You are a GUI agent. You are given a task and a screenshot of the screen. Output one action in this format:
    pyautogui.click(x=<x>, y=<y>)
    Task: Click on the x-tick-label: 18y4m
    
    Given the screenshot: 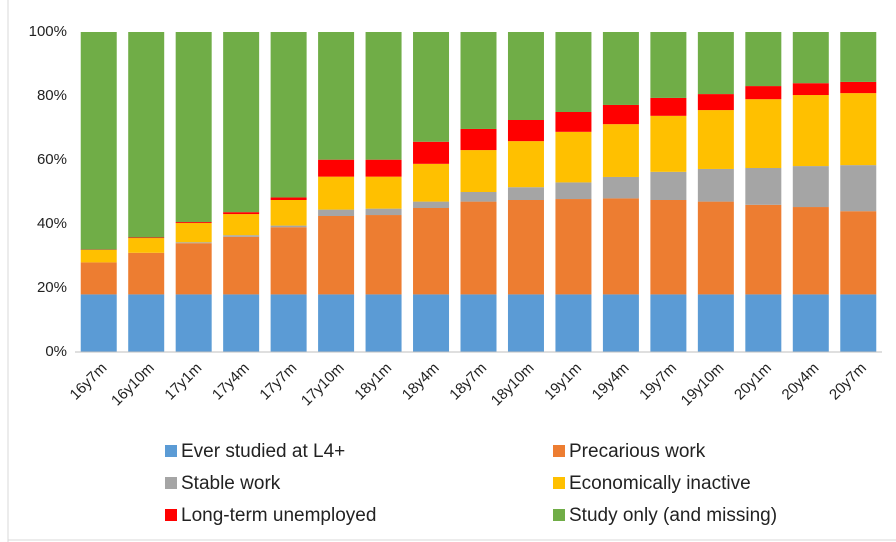 What is the action you would take?
    pyautogui.click(x=421, y=382)
    